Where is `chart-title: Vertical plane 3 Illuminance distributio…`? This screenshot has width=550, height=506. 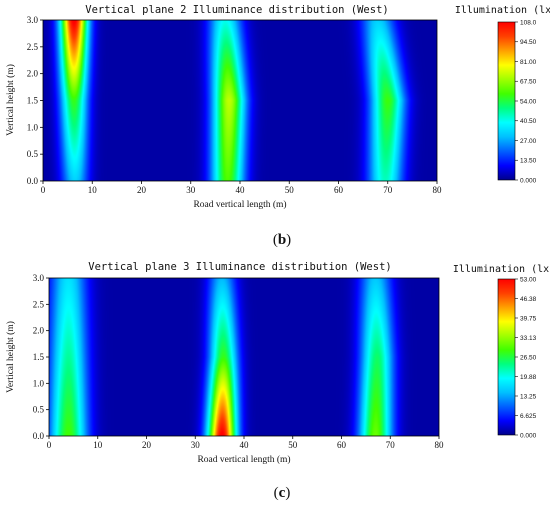 chart-title: Vertical plane 3 Illuminance distributio… is located at coordinates (239, 267).